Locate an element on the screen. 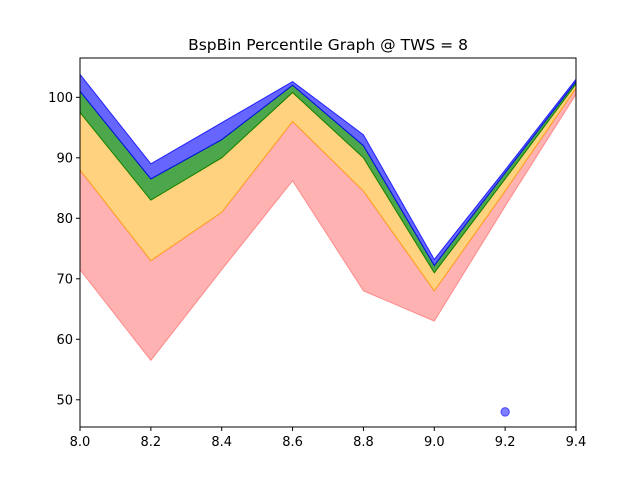 The image size is (640, 480). y-tick-label: 50 is located at coordinates (64, 400).